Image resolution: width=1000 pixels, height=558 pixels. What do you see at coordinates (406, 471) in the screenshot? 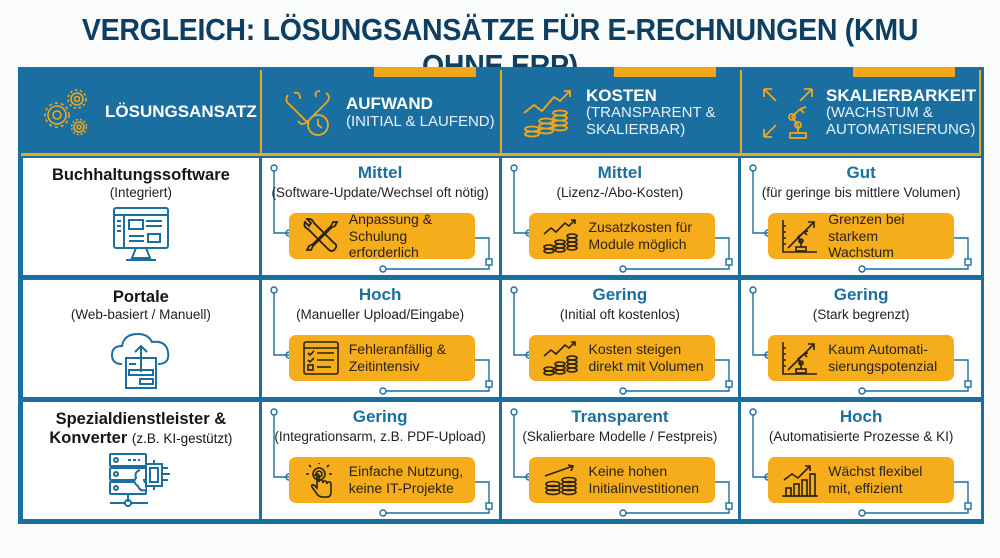
I see `pill-text: Einfache Nutzung,` at bounding box center [406, 471].